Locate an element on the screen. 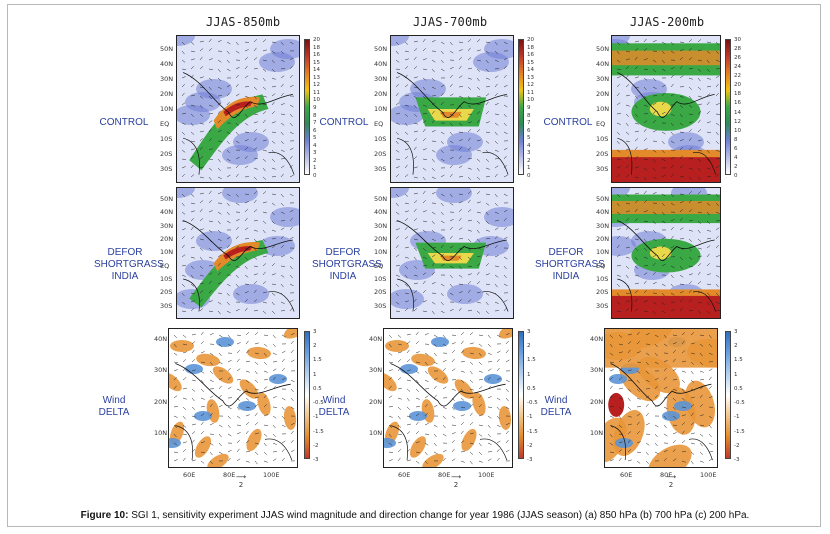 Image resolution: width=830 pixels, height=534 pixels. control-lat-tick: 10S is located at coordinates (166, 139).